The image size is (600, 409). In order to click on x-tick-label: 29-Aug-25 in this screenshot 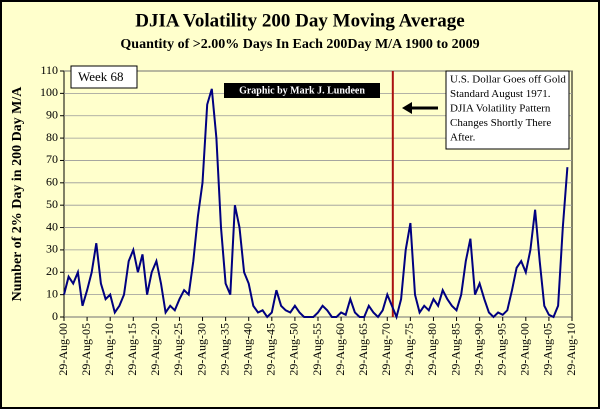, I will do `click(178, 349)`.